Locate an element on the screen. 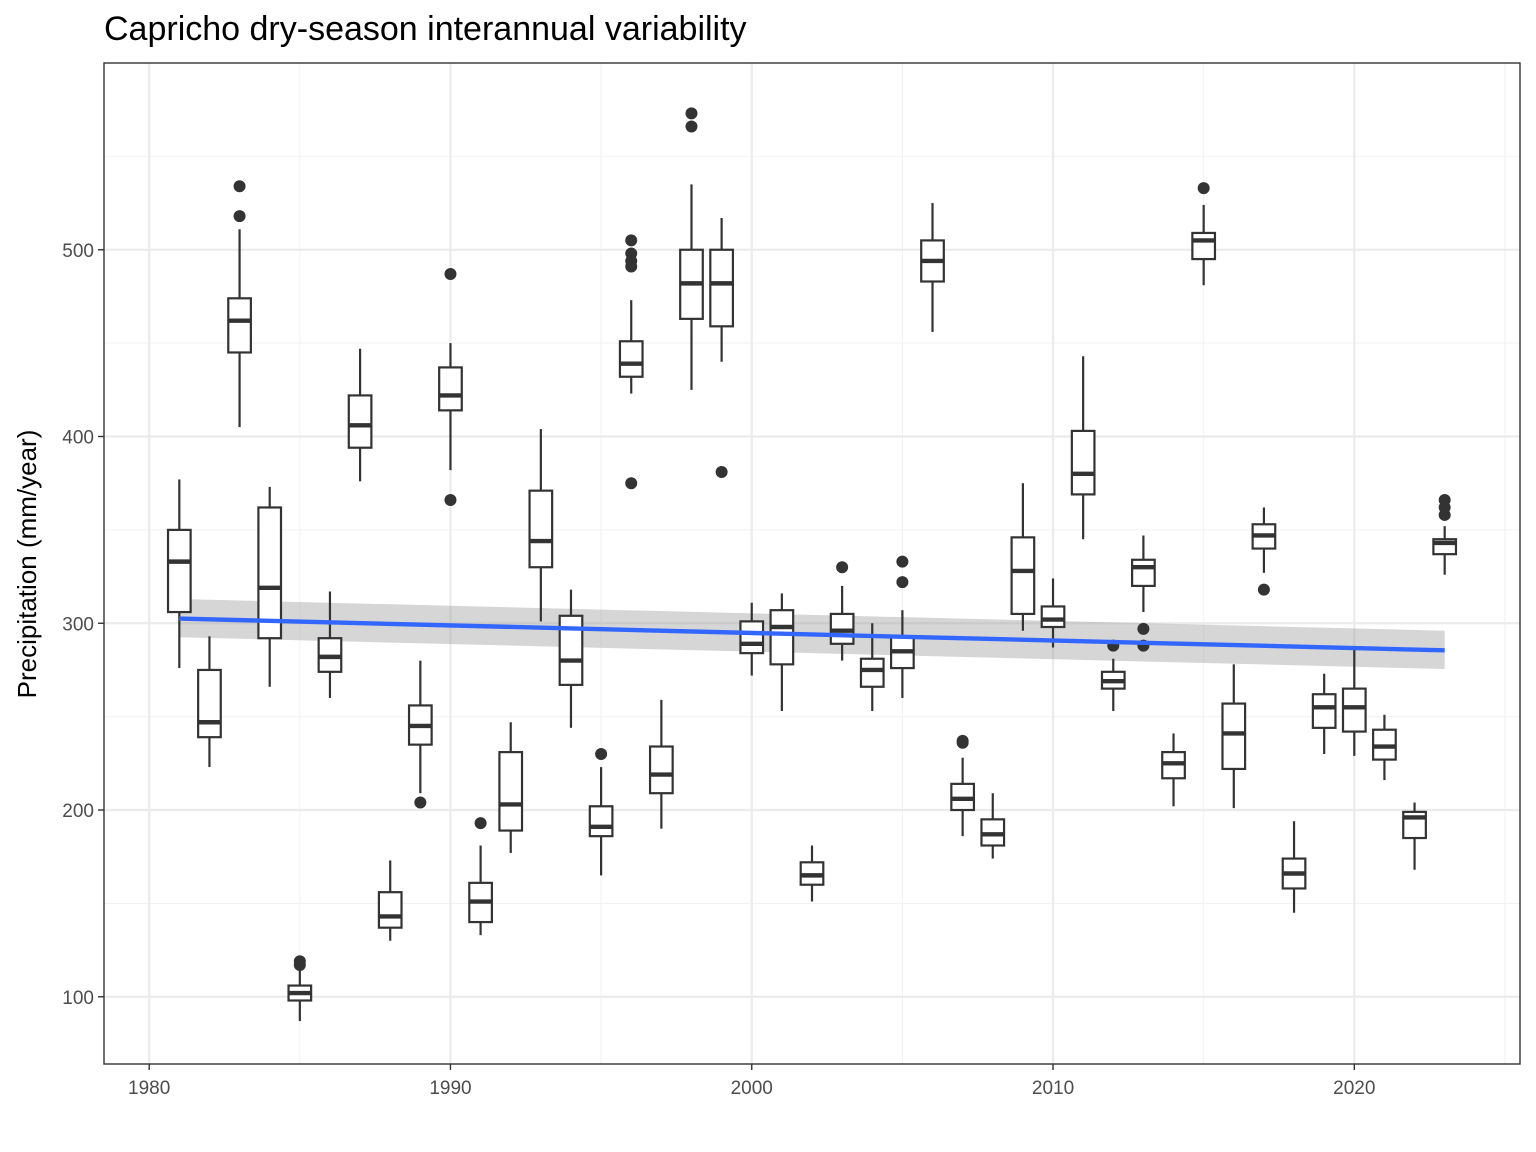 This screenshot has width=1536, height=1152. box-2006 is located at coordinates (932, 267).